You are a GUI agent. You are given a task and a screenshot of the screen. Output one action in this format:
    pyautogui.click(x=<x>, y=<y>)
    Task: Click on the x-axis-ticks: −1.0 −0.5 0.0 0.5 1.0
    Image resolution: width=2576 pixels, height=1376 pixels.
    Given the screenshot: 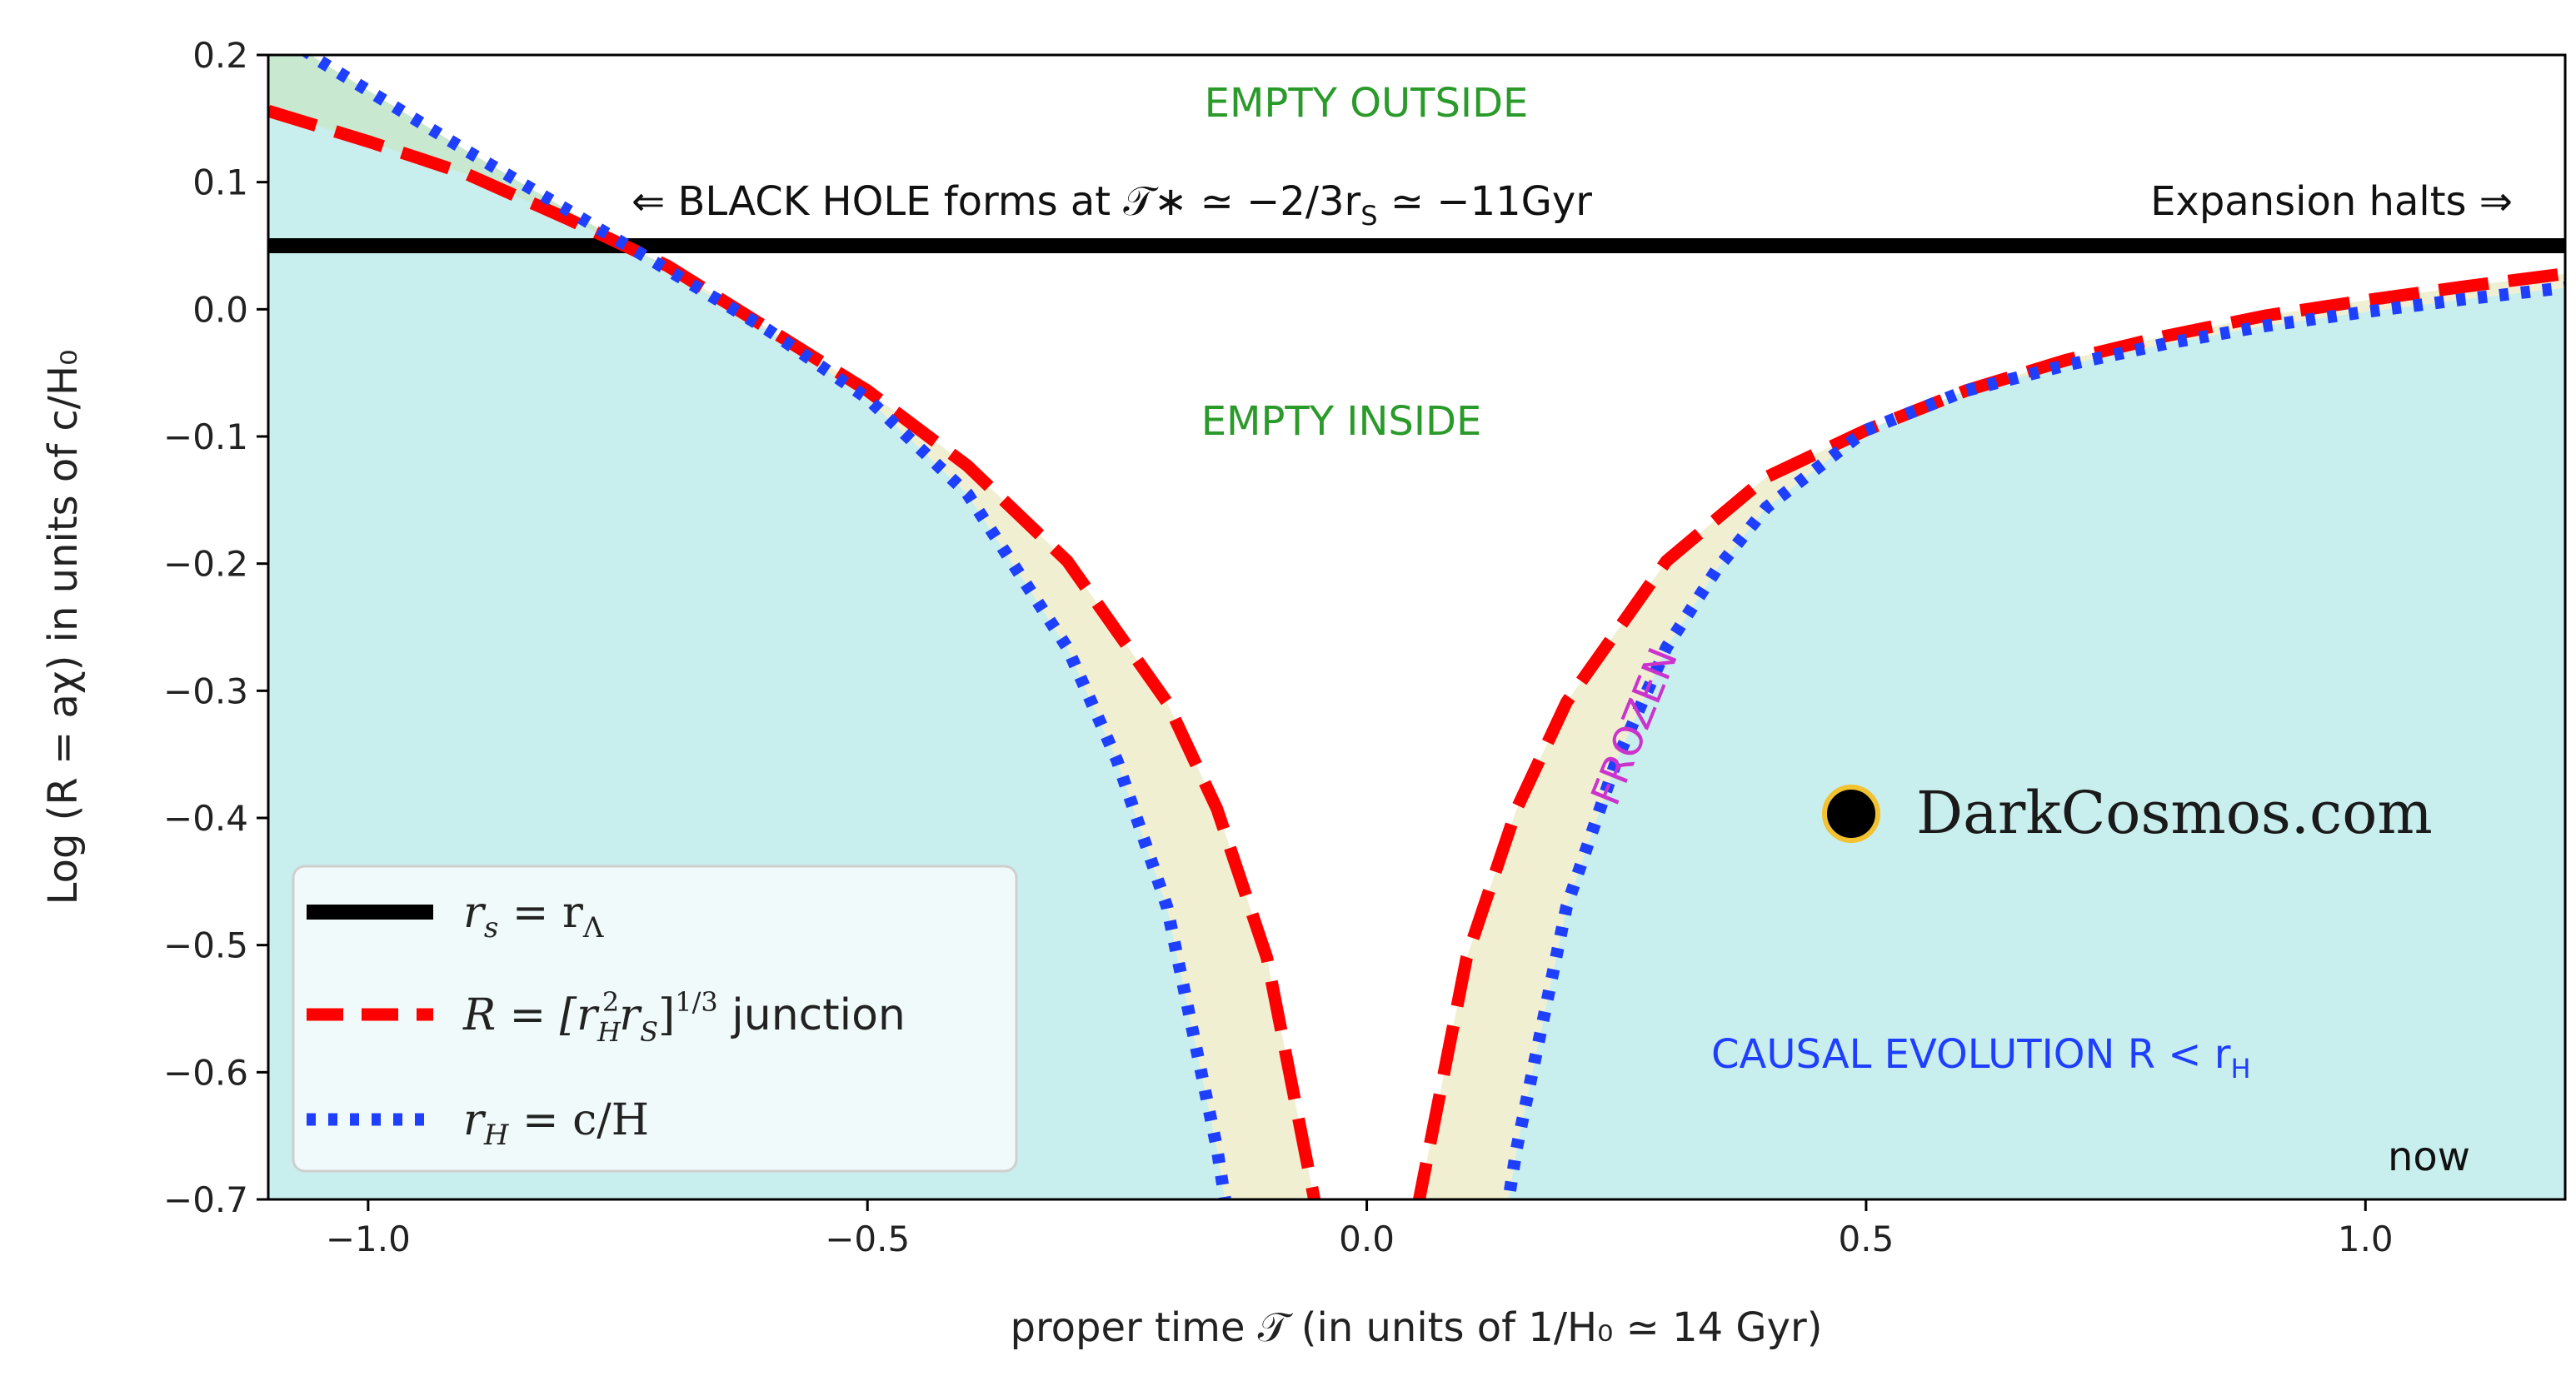 What is the action you would take?
    pyautogui.click(x=1360, y=1229)
    